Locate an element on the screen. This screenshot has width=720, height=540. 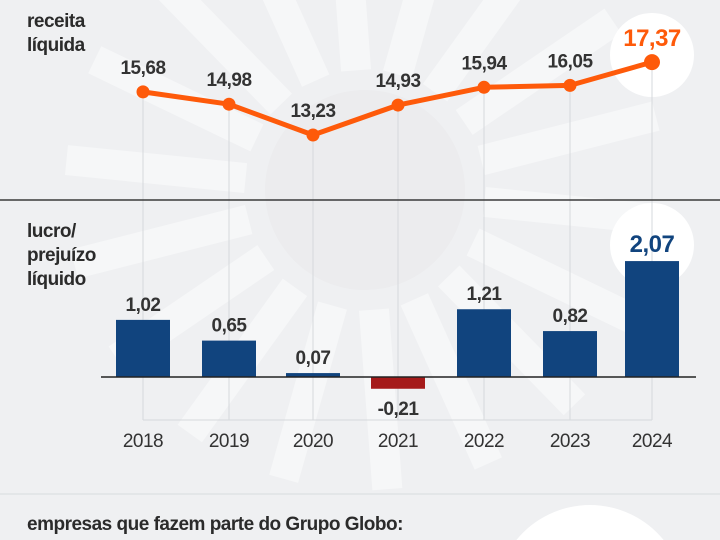
profit-value-label: -0,21 is located at coordinates (399, 409).